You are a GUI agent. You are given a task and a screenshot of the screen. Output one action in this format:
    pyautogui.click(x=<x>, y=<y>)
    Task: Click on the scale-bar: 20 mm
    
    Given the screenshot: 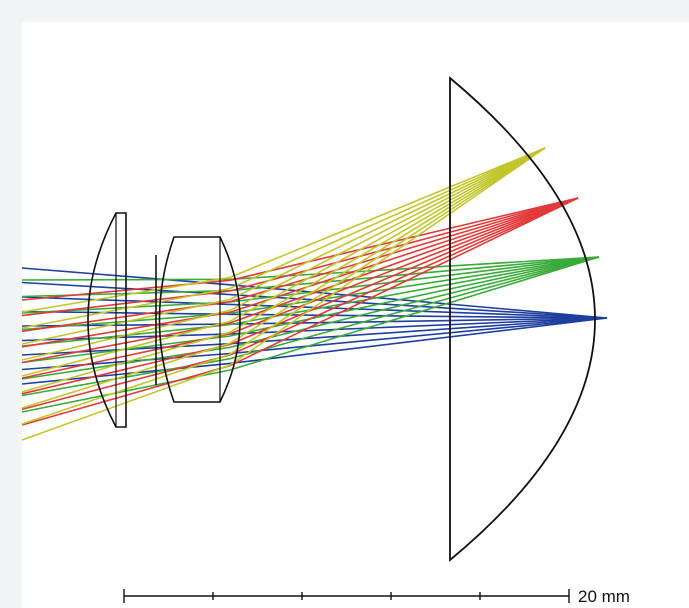 What is the action you would take?
    pyautogui.click(x=376, y=596)
    